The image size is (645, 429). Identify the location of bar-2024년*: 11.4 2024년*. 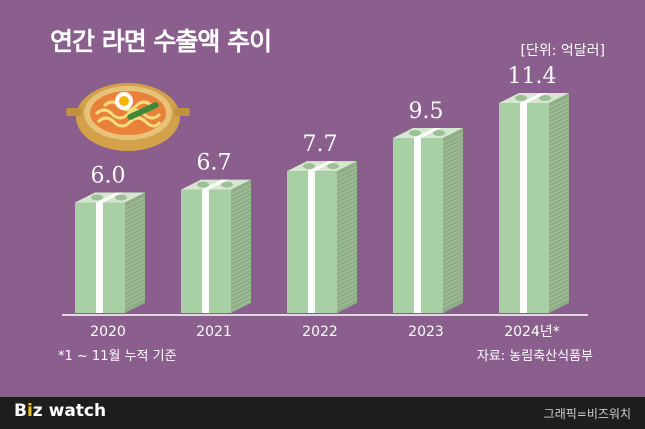
(534, 202).